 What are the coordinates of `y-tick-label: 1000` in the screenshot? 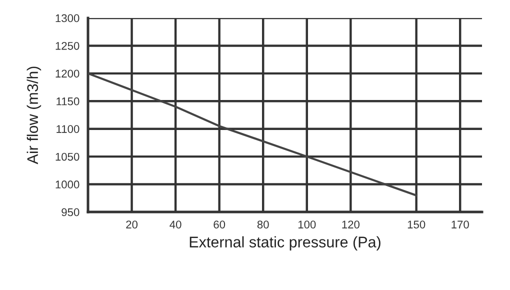 It's located at (68, 184).